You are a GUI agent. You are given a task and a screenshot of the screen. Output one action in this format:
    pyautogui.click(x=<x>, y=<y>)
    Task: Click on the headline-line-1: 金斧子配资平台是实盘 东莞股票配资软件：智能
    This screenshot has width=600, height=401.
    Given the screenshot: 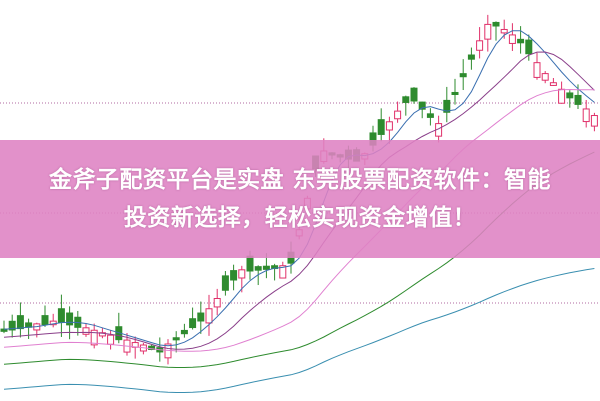 What is the action you would take?
    pyautogui.click(x=299, y=180)
    